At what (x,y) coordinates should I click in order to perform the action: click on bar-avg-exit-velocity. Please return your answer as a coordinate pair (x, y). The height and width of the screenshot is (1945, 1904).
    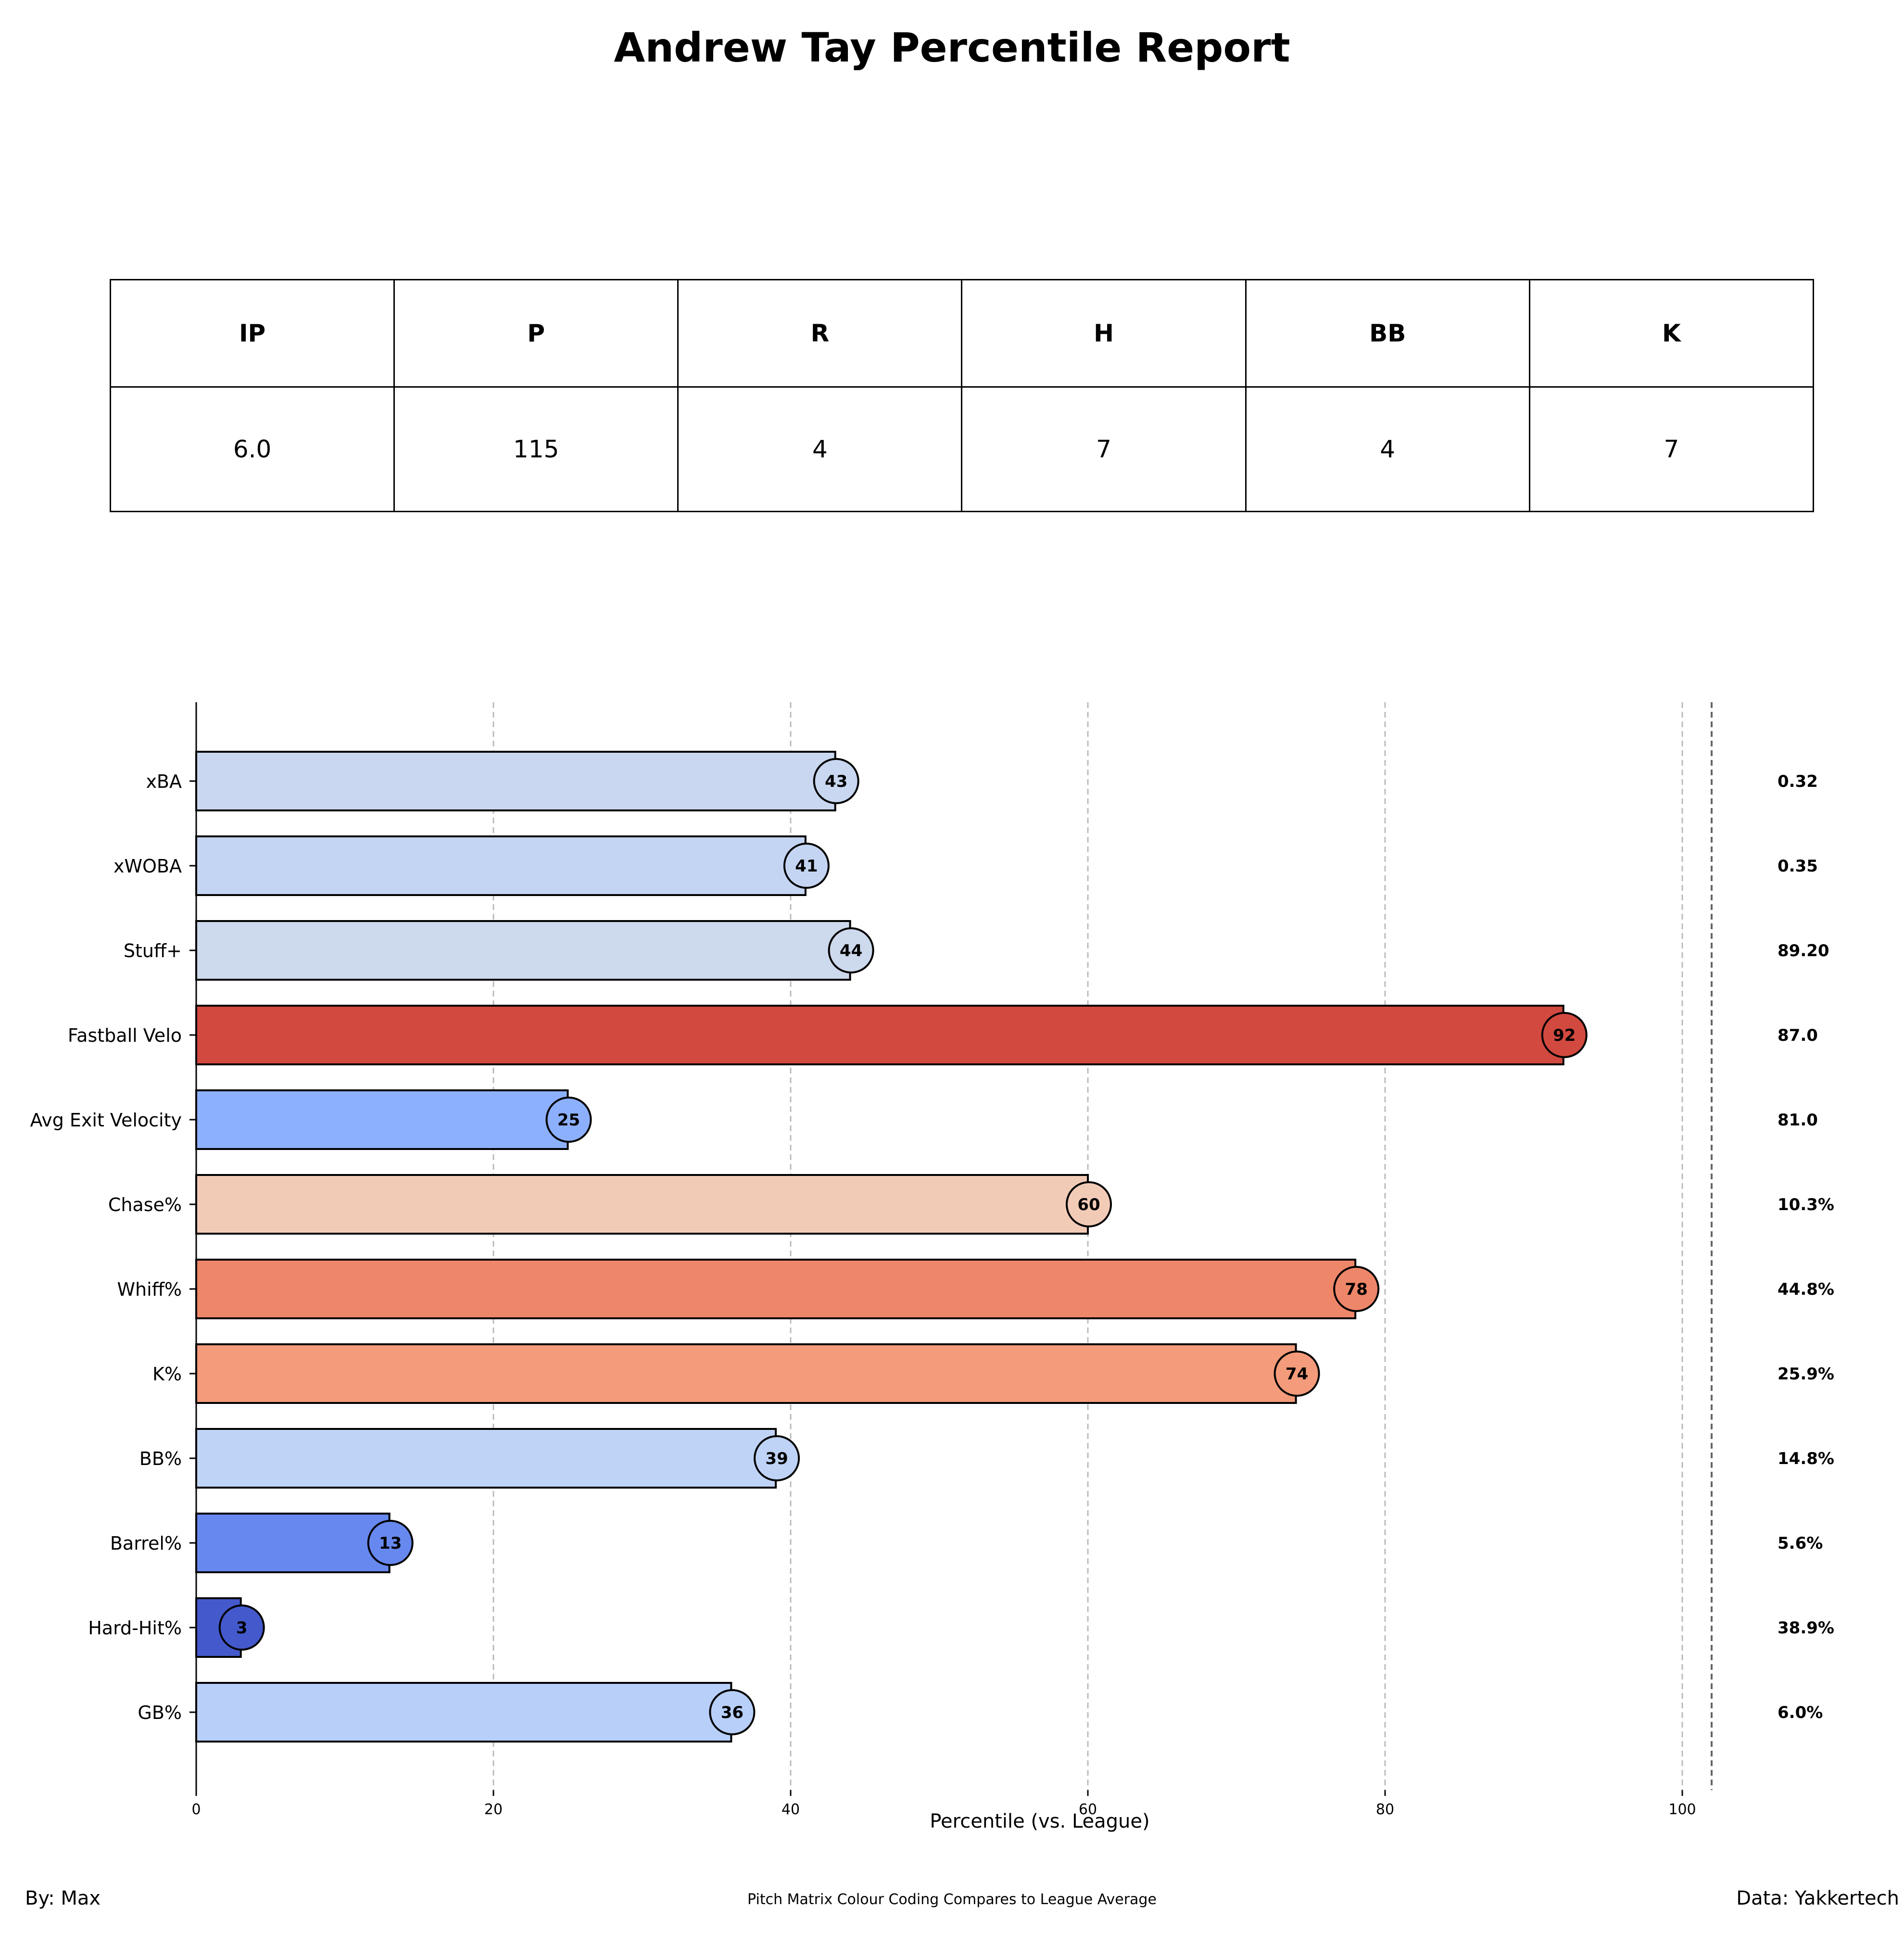
    Looking at the image, I should click on (382, 1120).